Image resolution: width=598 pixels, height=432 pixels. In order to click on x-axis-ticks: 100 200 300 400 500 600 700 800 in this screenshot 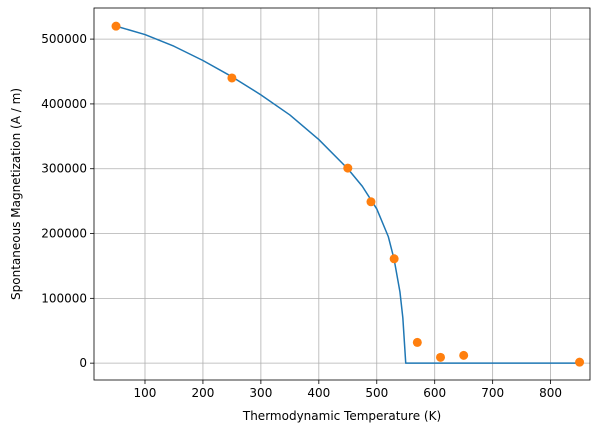, I will do `click(348, 390)`.